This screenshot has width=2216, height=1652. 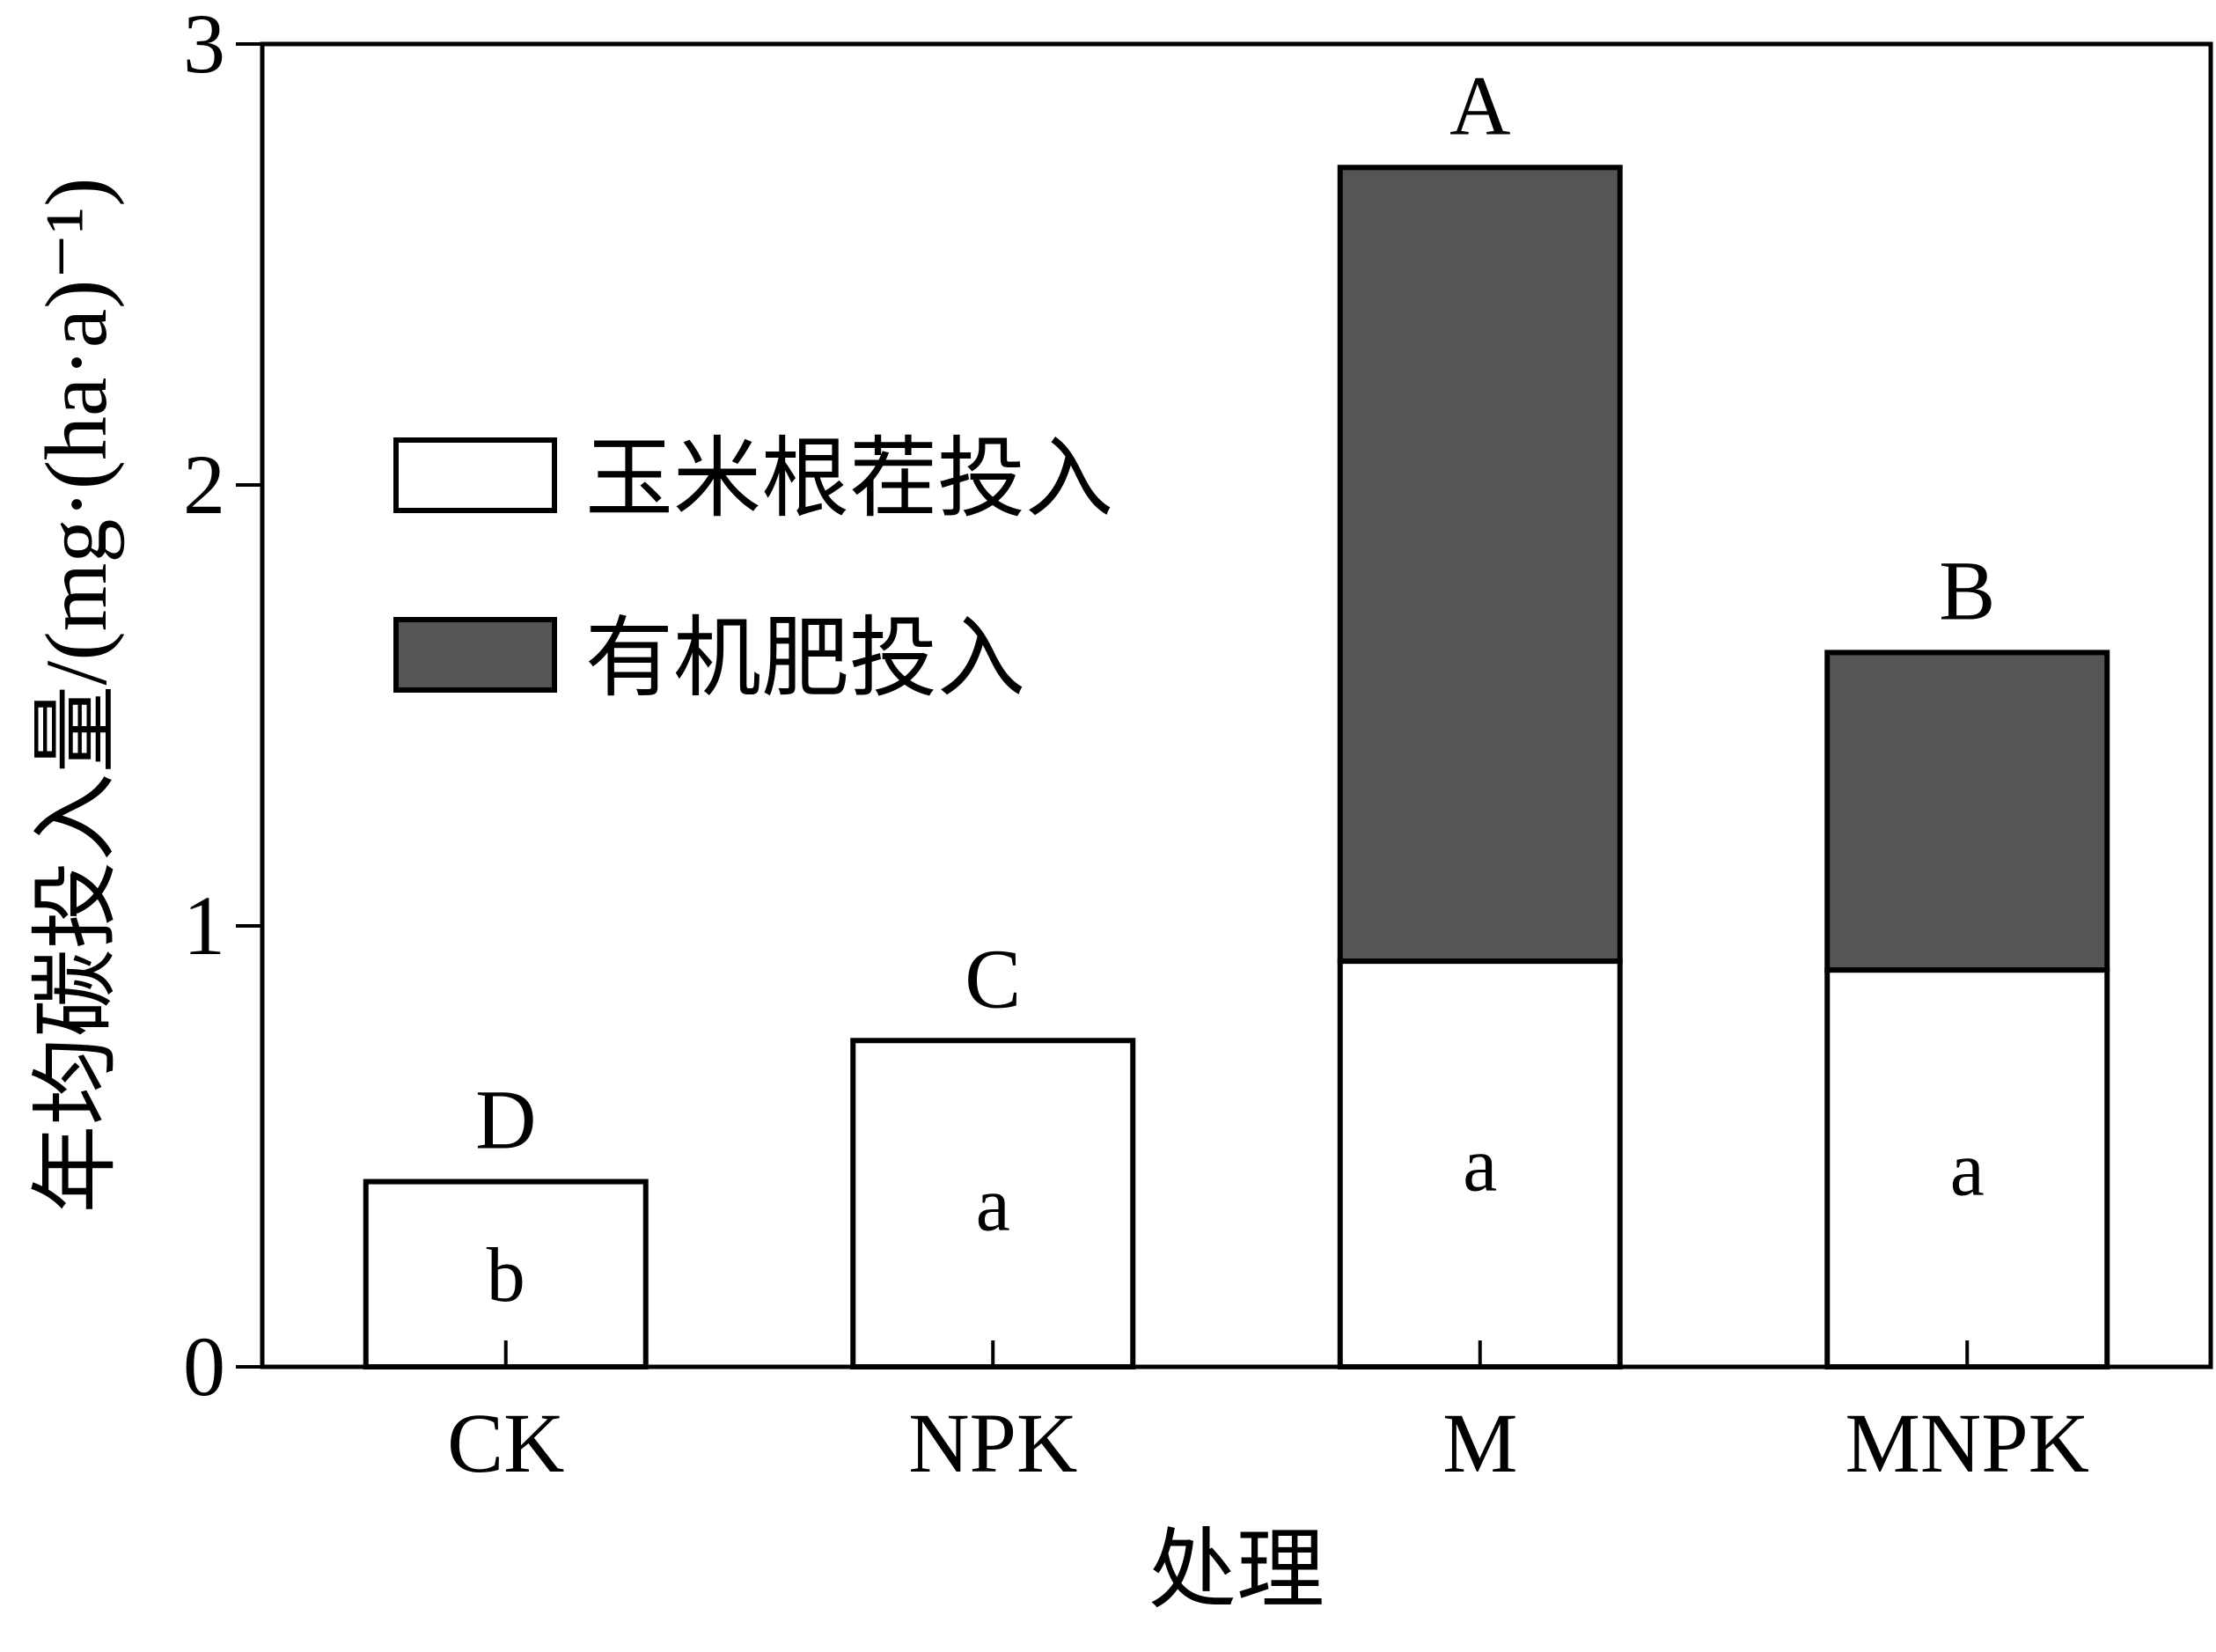 What do you see at coordinates (849, 479) in the screenshot?
I see `legend-label-series-0: 玉米根茬投入` at bounding box center [849, 479].